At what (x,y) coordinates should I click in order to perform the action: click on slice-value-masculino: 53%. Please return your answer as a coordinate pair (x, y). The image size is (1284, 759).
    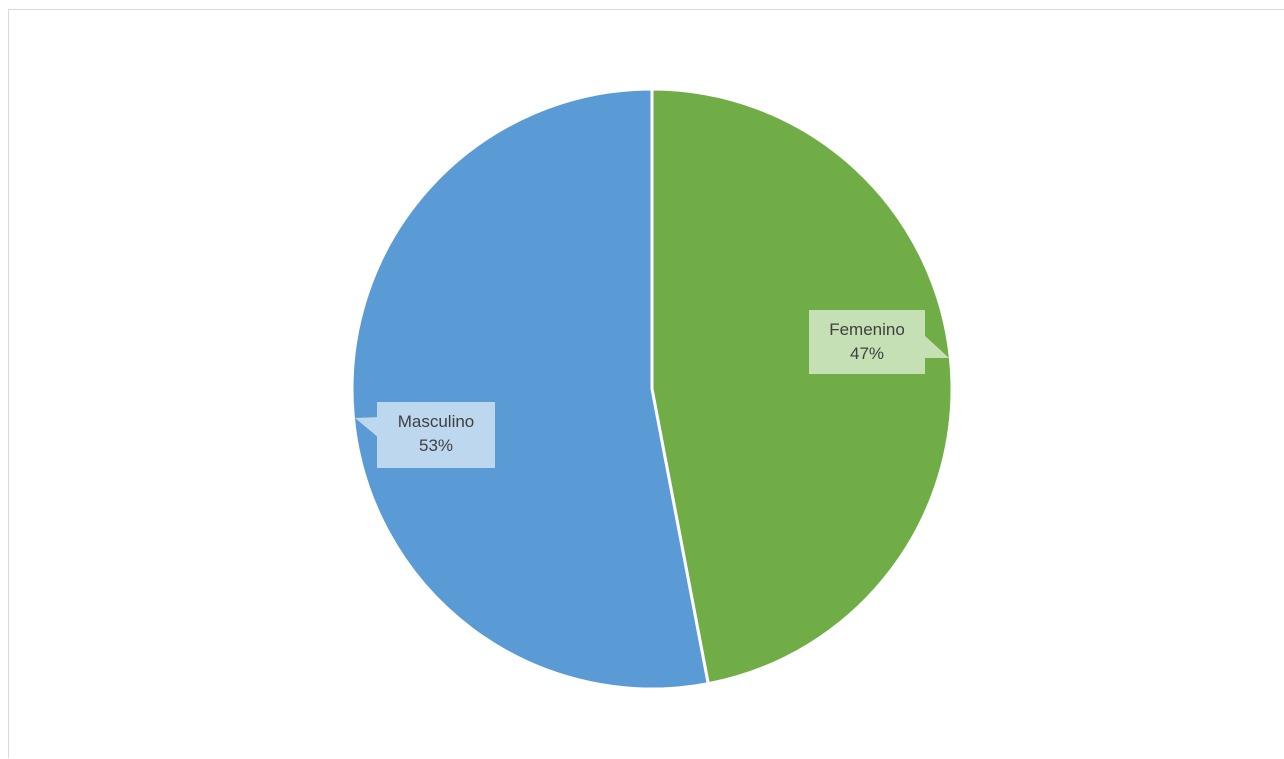
    Looking at the image, I should click on (436, 445).